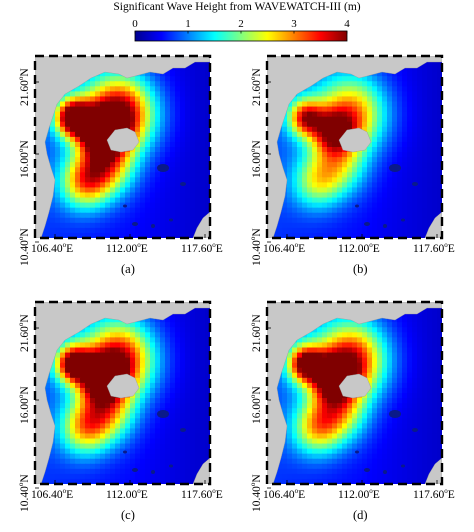  I want to click on y-tick-label: 21.60oN, so click(25, 87).